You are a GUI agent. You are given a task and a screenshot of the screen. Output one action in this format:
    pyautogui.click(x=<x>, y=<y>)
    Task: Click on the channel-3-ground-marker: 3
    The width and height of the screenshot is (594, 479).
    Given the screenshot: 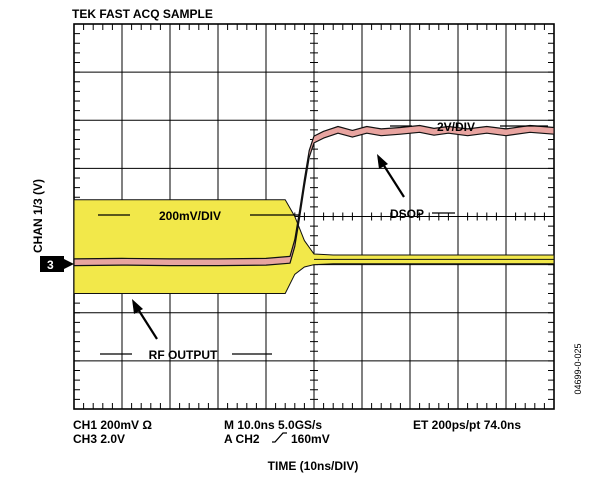 What is the action you would take?
    pyautogui.click(x=57, y=264)
    